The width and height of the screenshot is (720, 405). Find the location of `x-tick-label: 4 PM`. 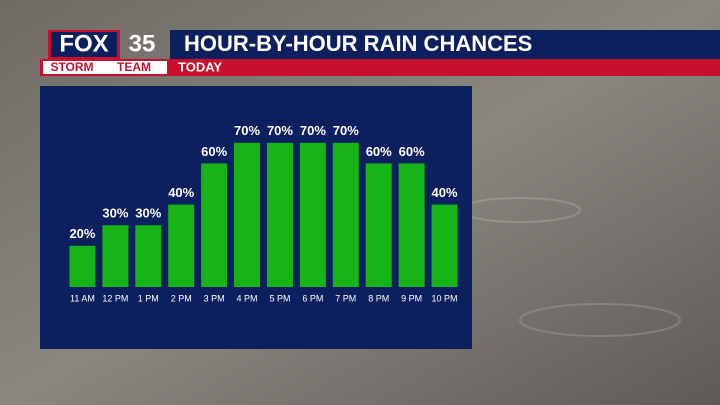

x-tick-label: 4 PM is located at coordinates (247, 298).